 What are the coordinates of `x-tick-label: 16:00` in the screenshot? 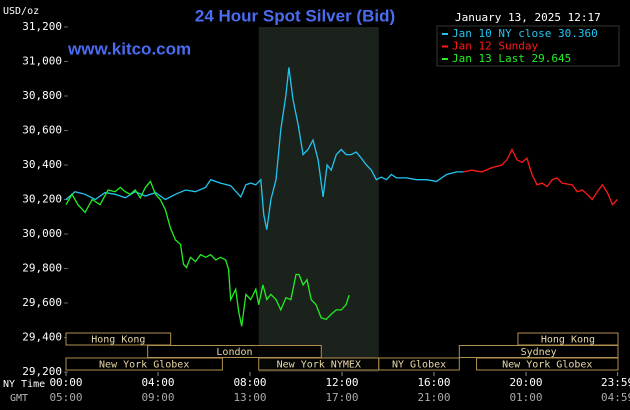 It's located at (433, 382).